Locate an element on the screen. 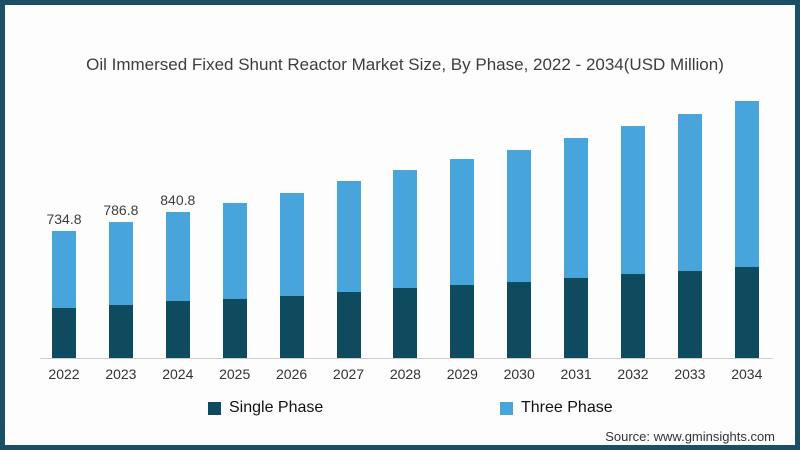 The height and width of the screenshot is (450, 800). bar-group-2025 is located at coordinates (234, 280).